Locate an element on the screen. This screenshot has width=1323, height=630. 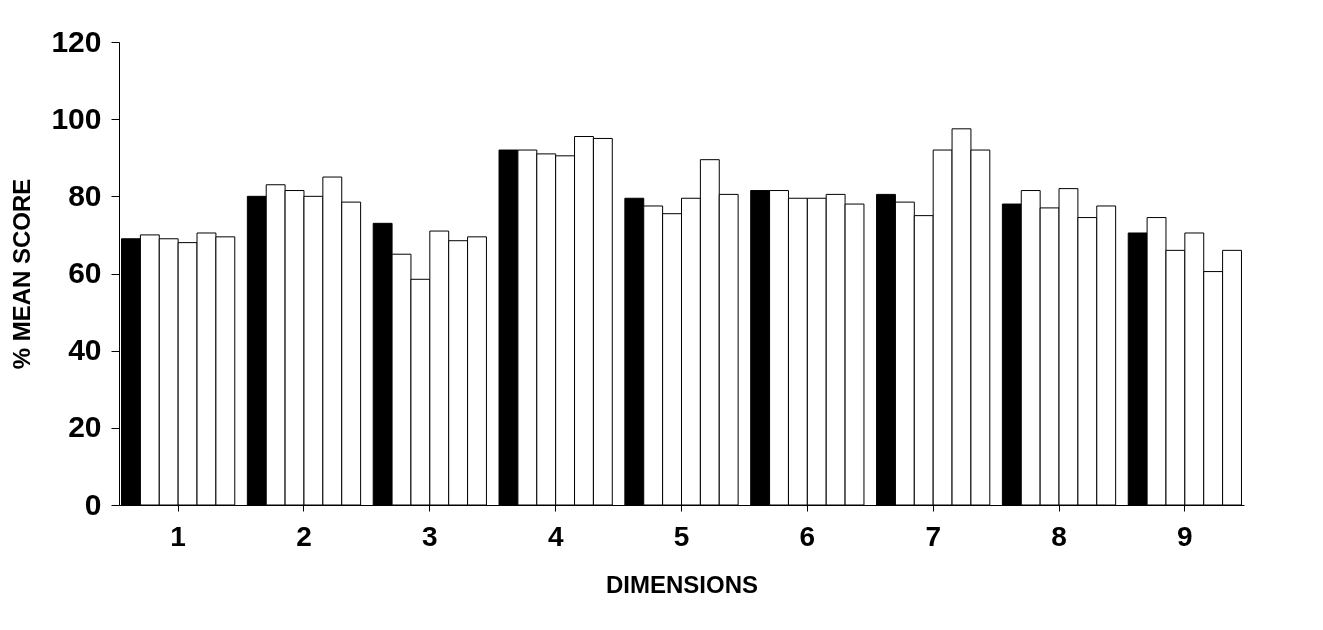
y-tick-label: 0 is located at coordinates (93, 504).